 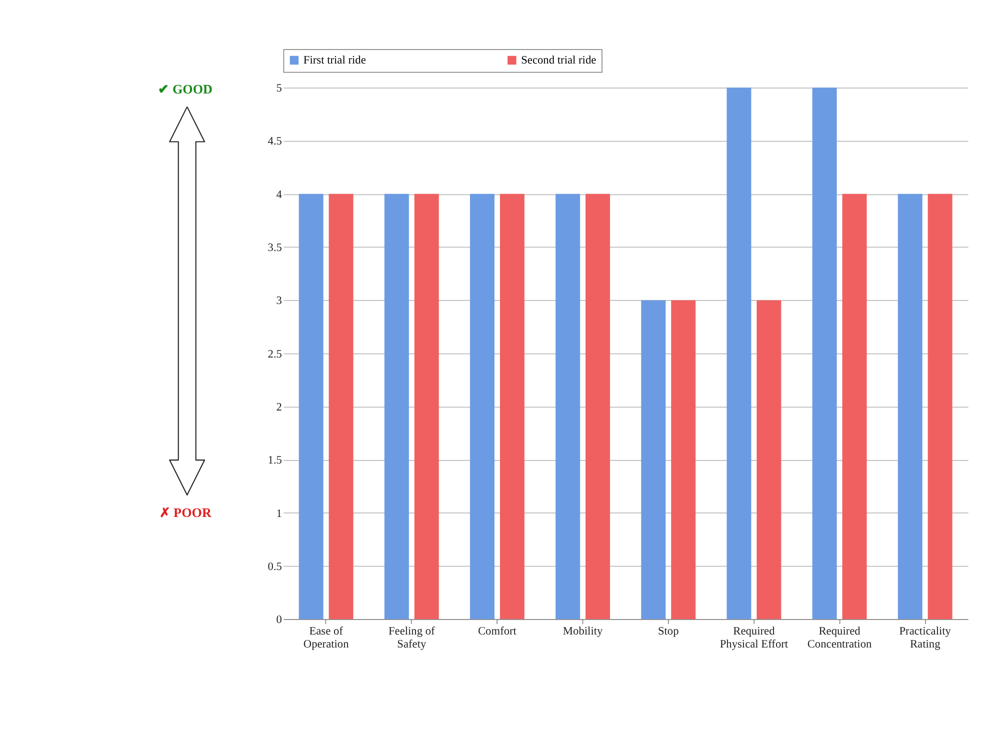 I want to click on y-tick-label: 2, so click(x=279, y=407).